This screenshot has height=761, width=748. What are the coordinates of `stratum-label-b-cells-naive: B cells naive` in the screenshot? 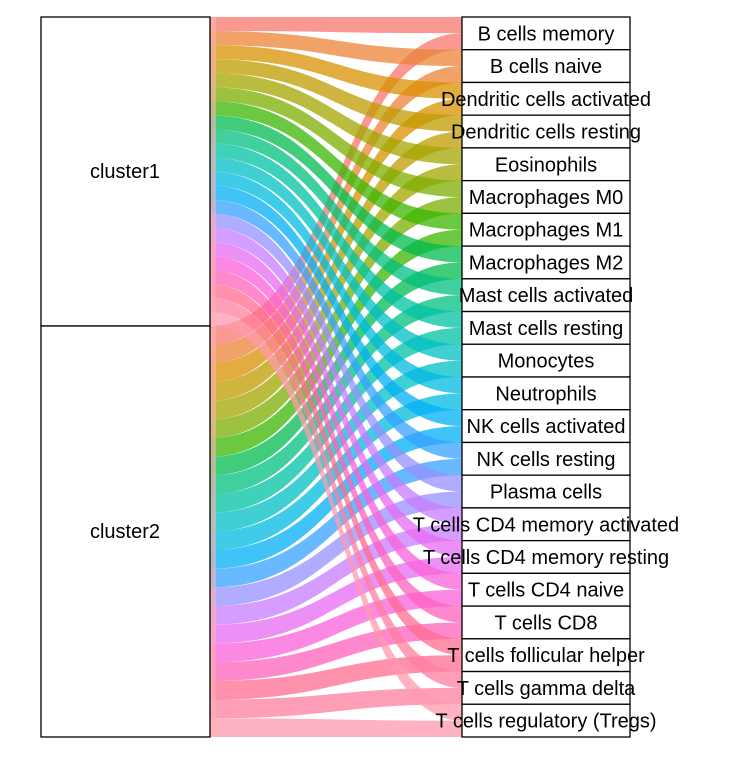 It's located at (546, 67).